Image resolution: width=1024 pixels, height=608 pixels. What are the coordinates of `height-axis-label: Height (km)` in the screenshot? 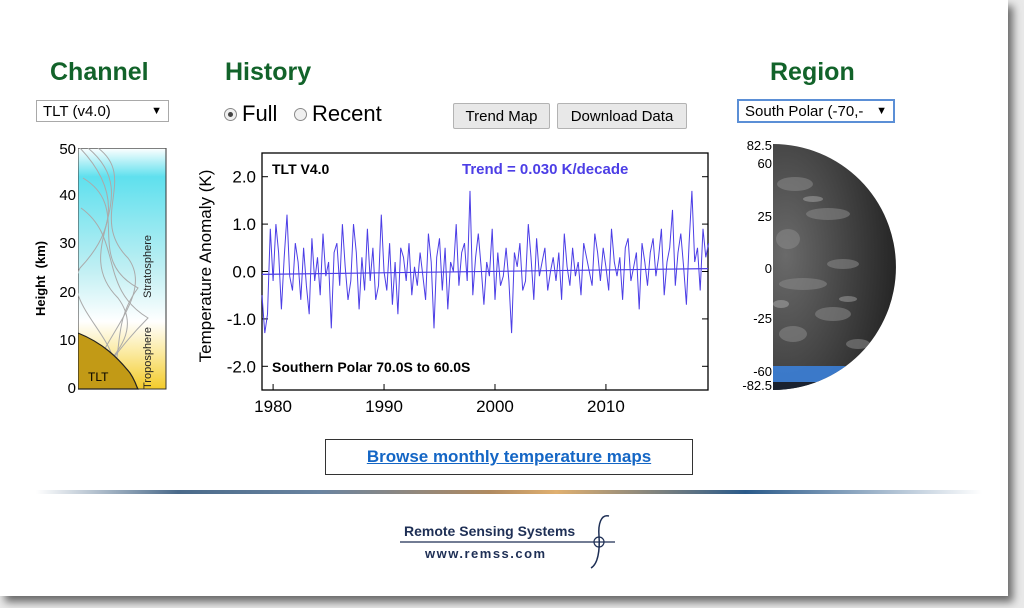 It's located at (40, 278).